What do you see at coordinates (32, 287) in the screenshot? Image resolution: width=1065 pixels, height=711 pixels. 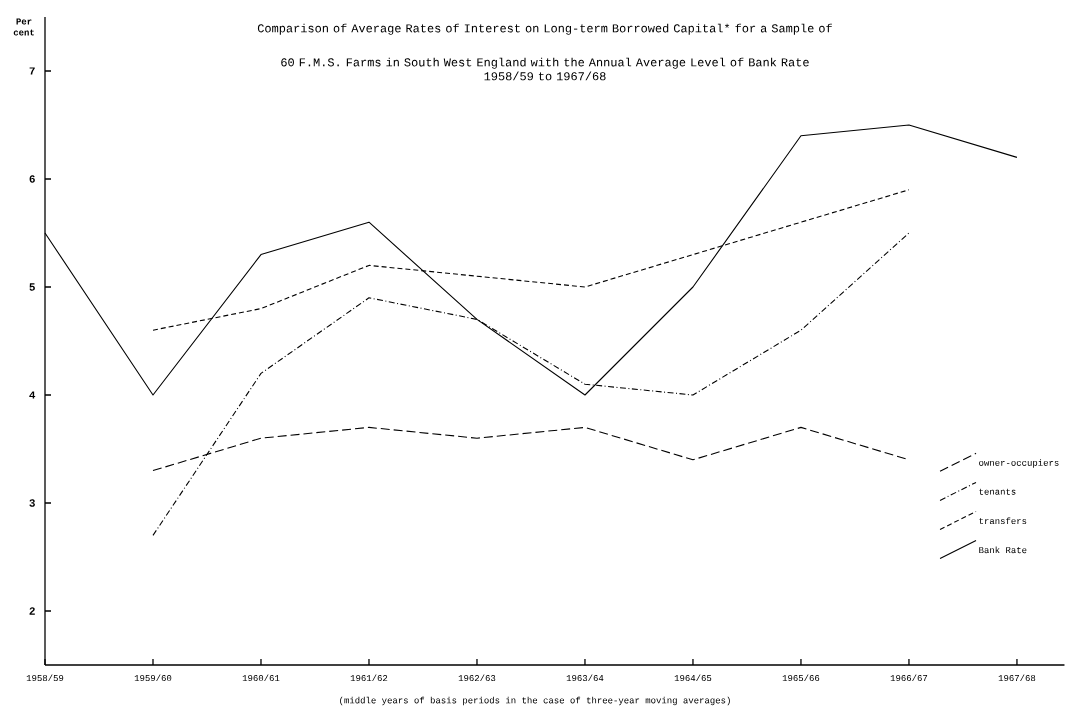 I see `y-tick-label: 5` at bounding box center [32, 287].